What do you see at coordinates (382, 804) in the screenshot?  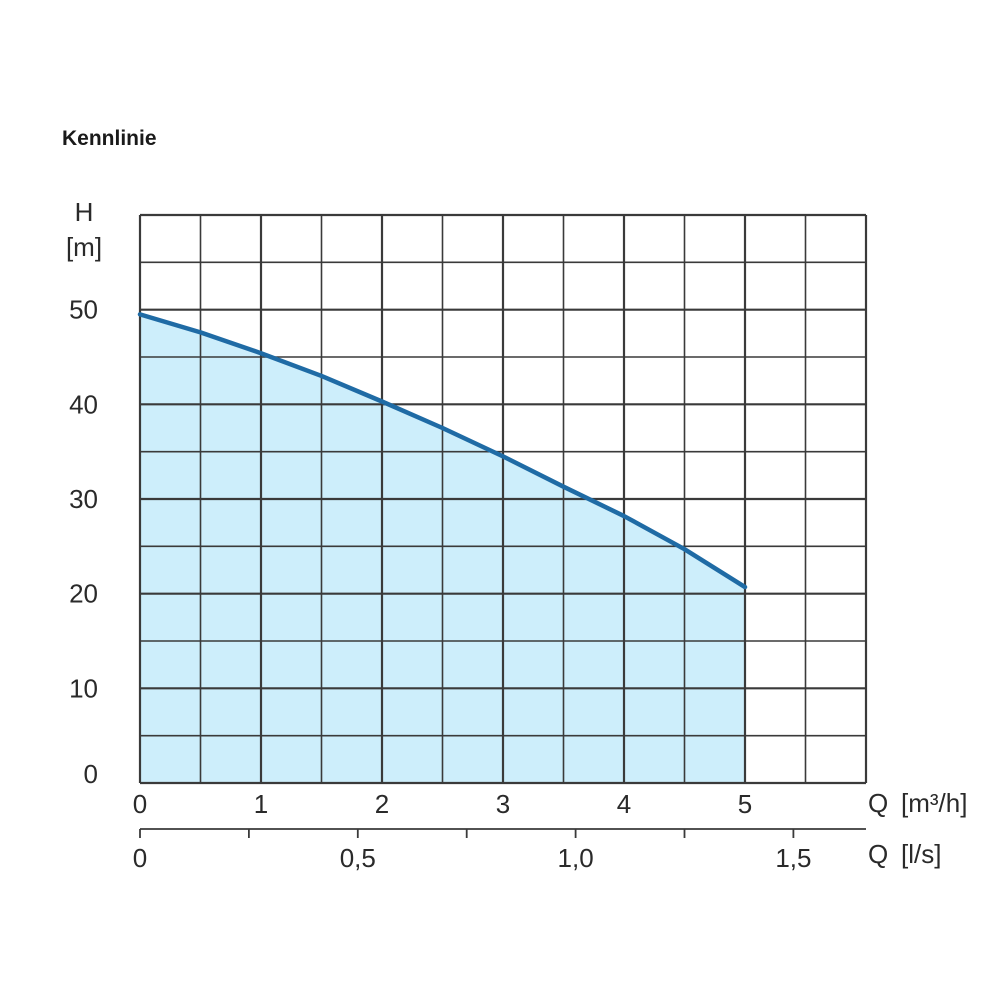 I see `x-tick-label: 2` at bounding box center [382, 804].